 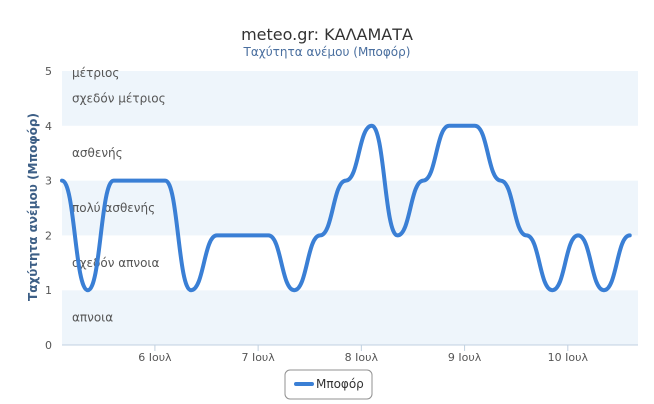 What do you see at coordinates (327, 52) in the screenshot?
I see `chart-subtitle: Ταχύτητα ανέμου (Μποφόρ)` at bounding box center [327, 52].